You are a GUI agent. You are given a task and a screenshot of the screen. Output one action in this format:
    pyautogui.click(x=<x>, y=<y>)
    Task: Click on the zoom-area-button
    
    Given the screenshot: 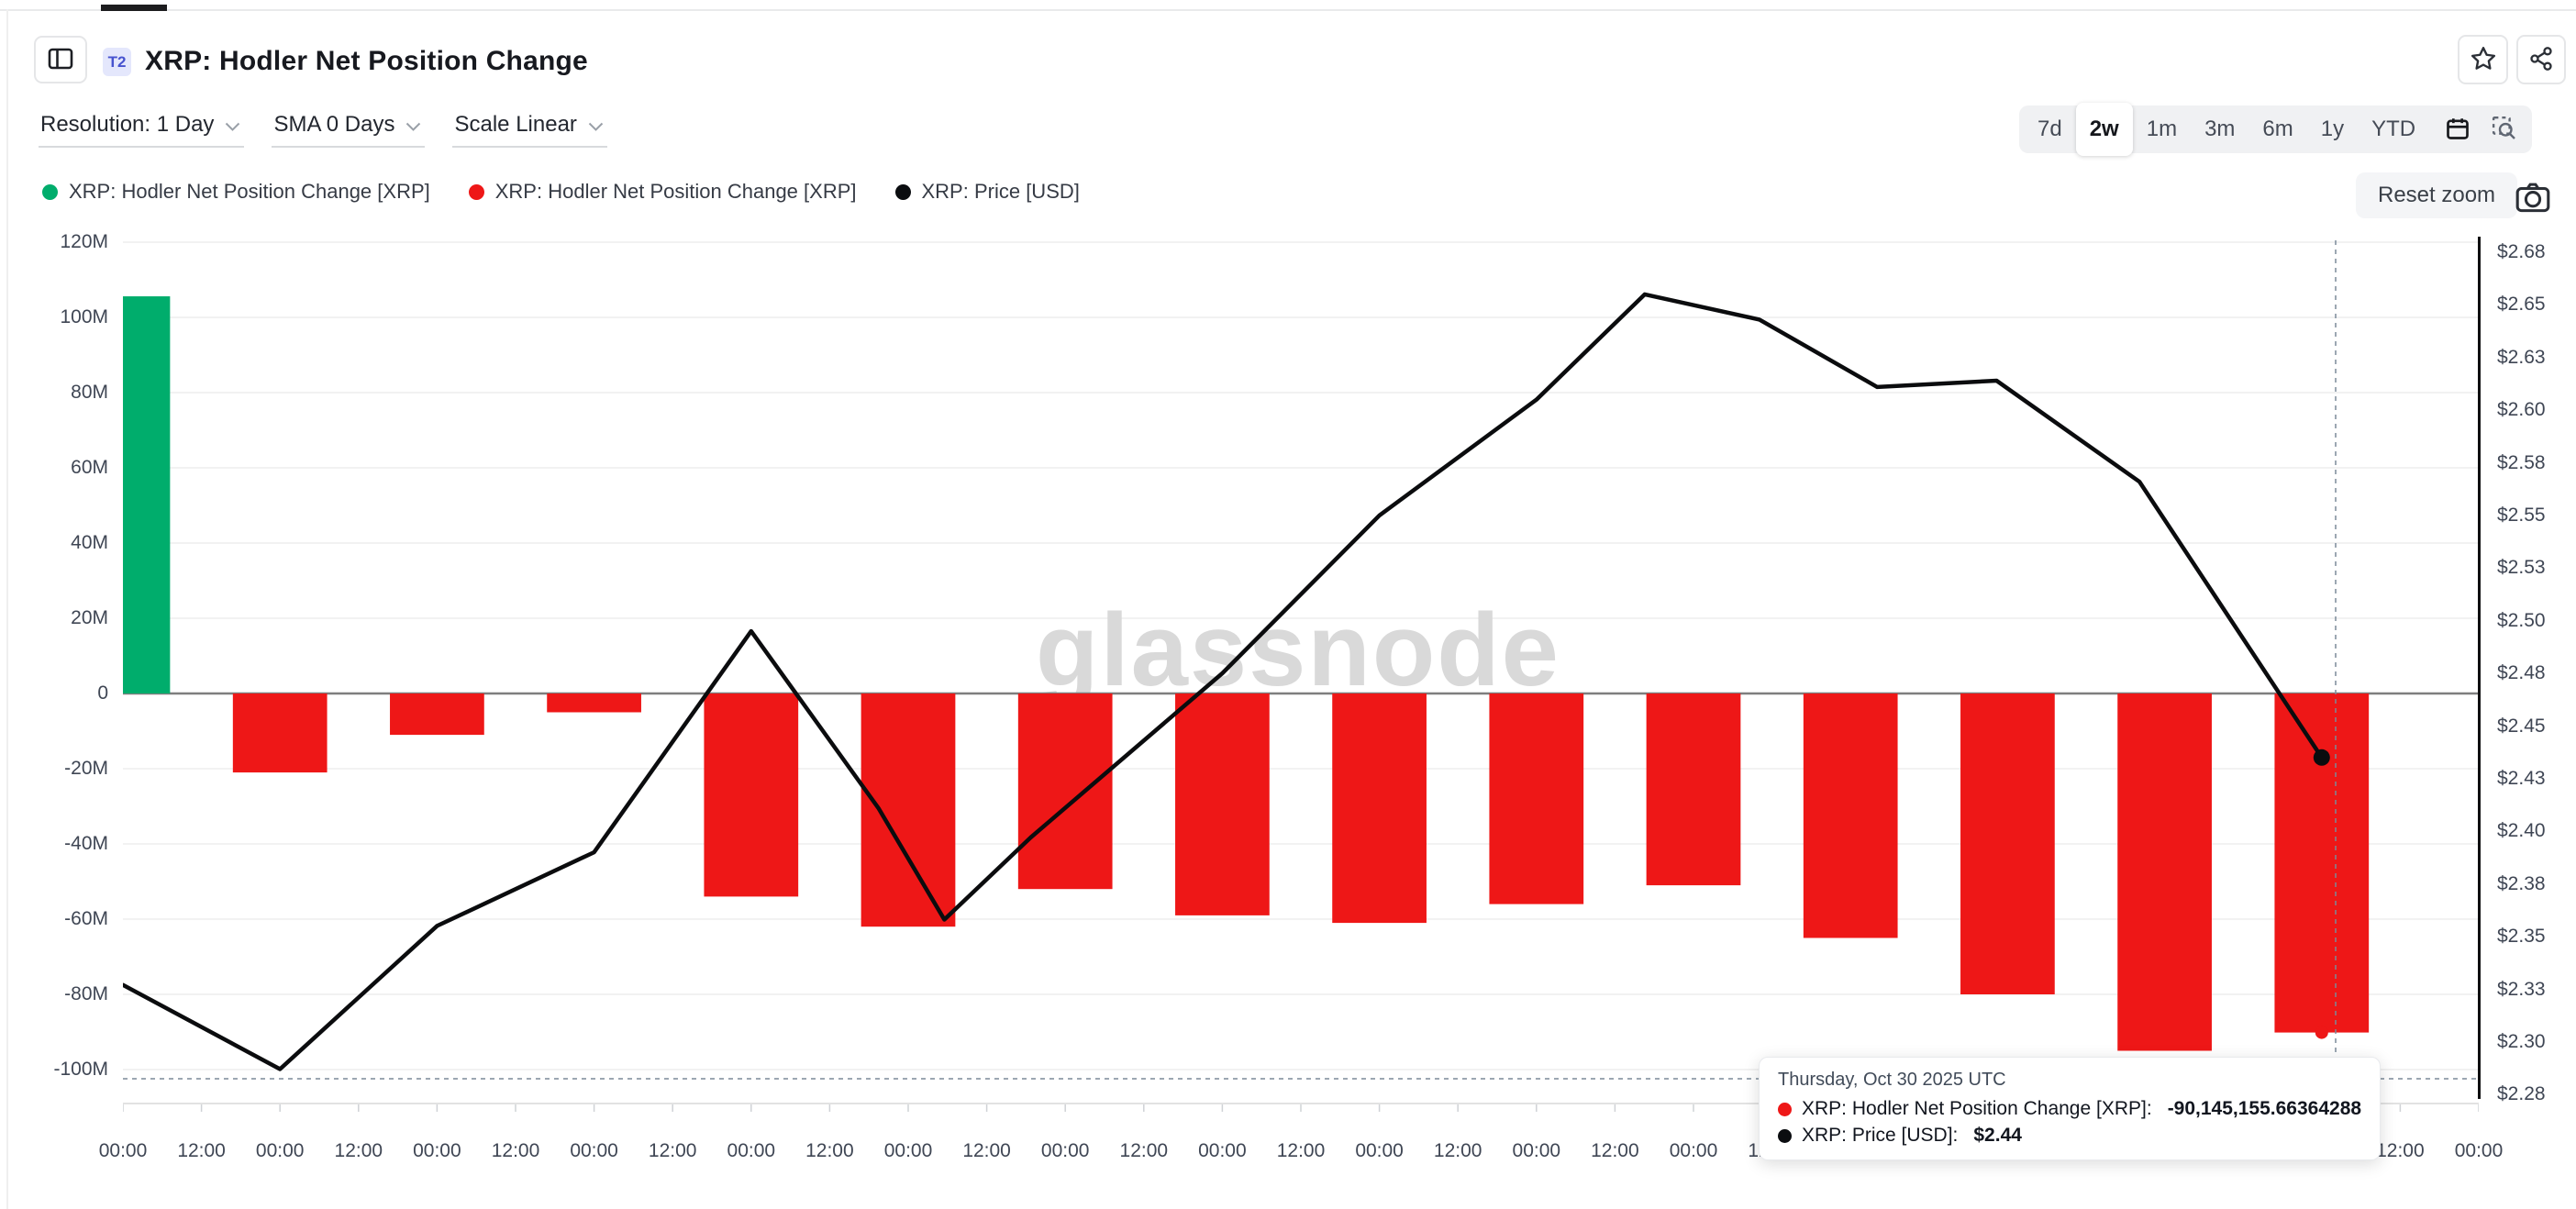 What is the action you would take?
    pyautogui.click(x=2504, y=129)
    